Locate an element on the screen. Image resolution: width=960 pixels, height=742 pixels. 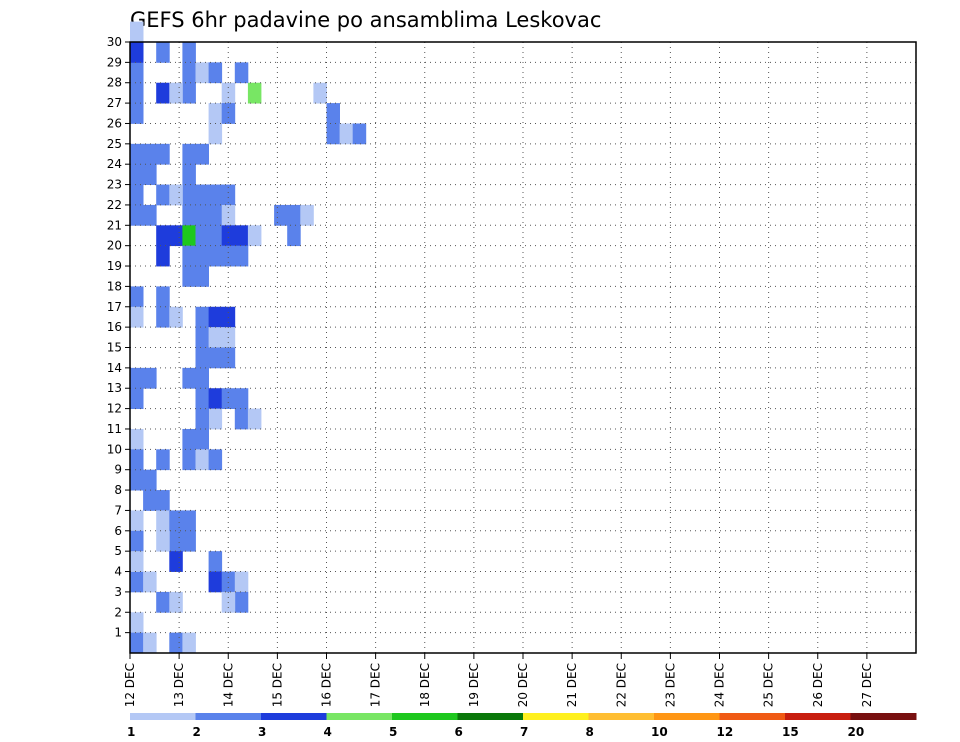
x-tick-label: 17 DEC is located at coordinates (376, 685).